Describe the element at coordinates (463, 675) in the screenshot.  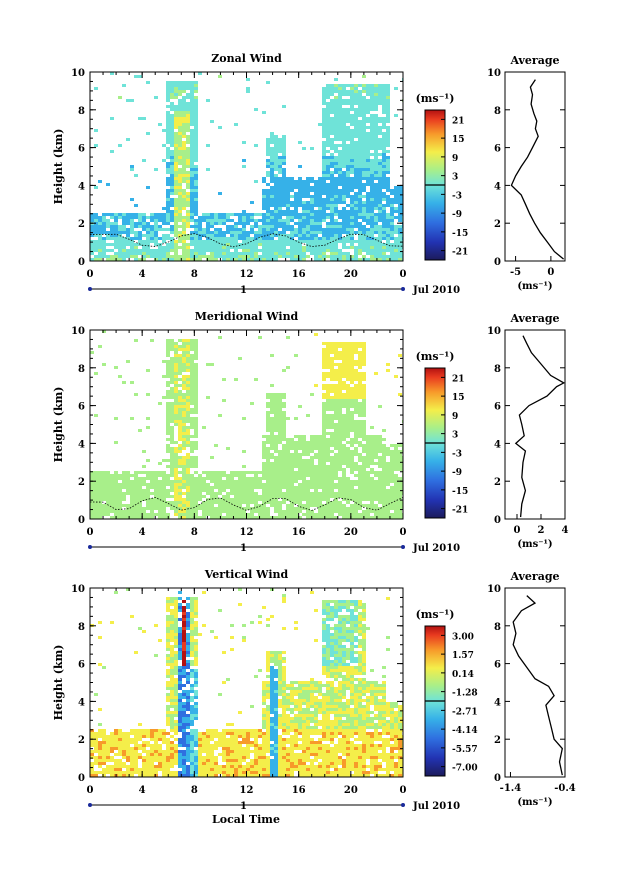
I see `colorbar-tick-label: 0.14` at that location.